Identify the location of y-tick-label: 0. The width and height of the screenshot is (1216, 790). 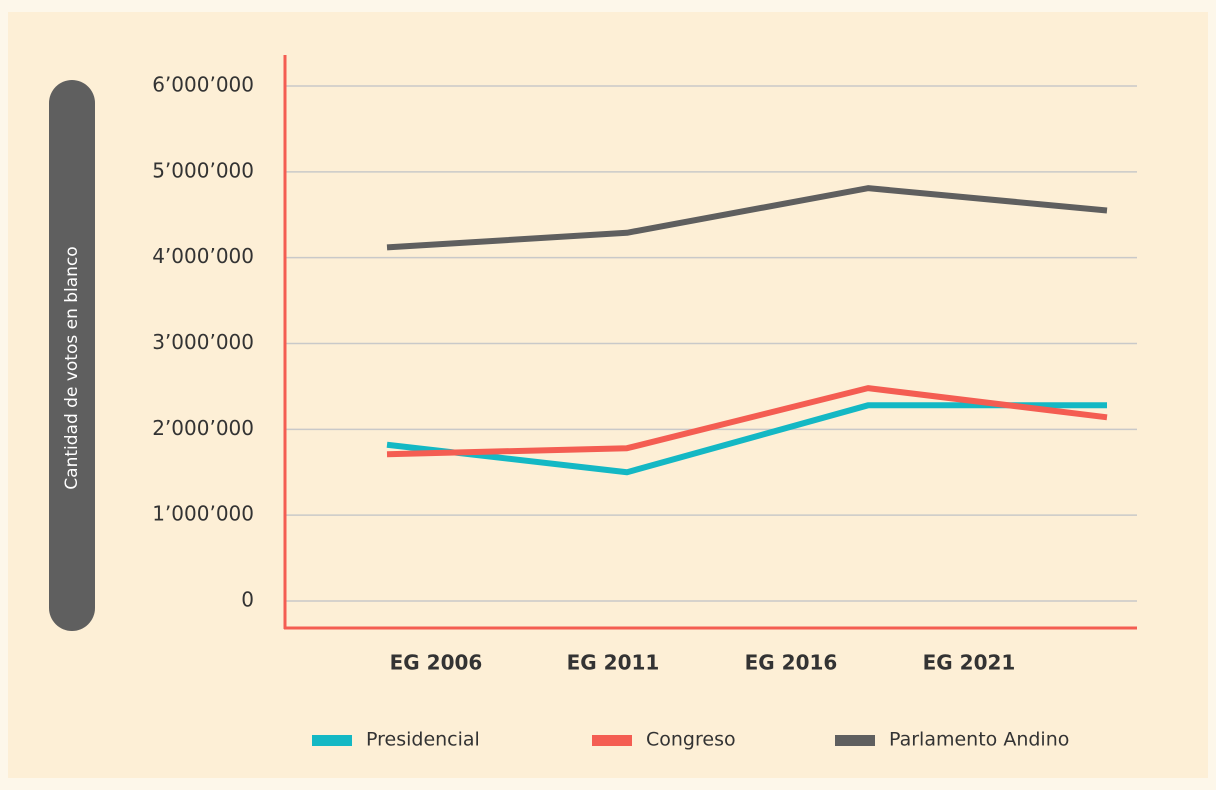
(247, 600).